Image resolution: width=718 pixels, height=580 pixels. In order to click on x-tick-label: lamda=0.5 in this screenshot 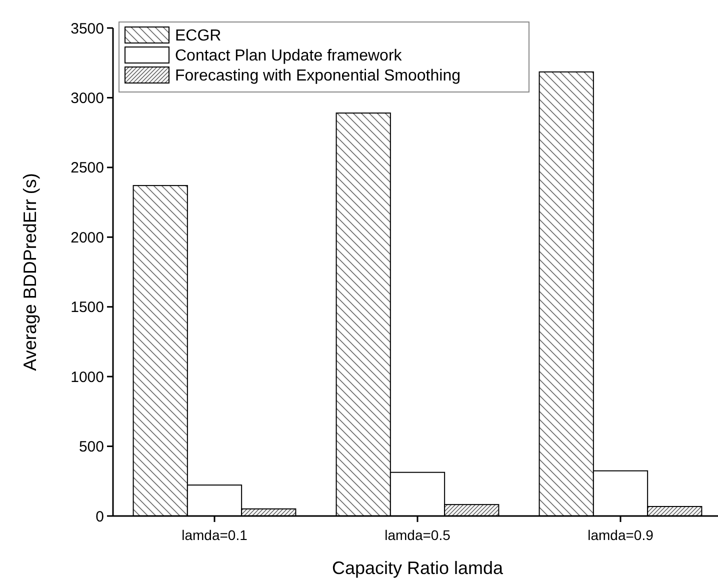, I will do `click(417, 535)`.